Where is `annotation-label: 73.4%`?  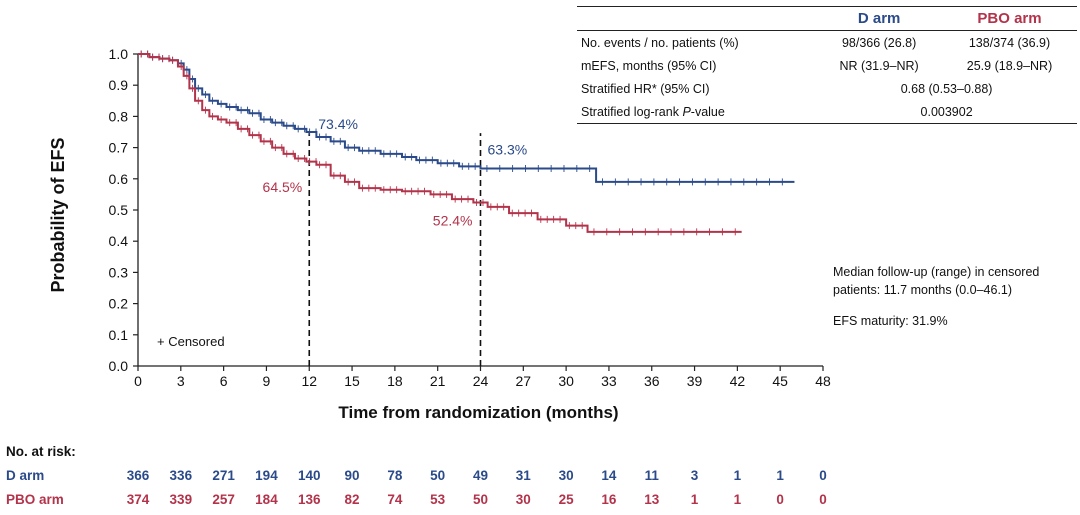 annotation-label: 73.4% is located at coordinates (338, 124).